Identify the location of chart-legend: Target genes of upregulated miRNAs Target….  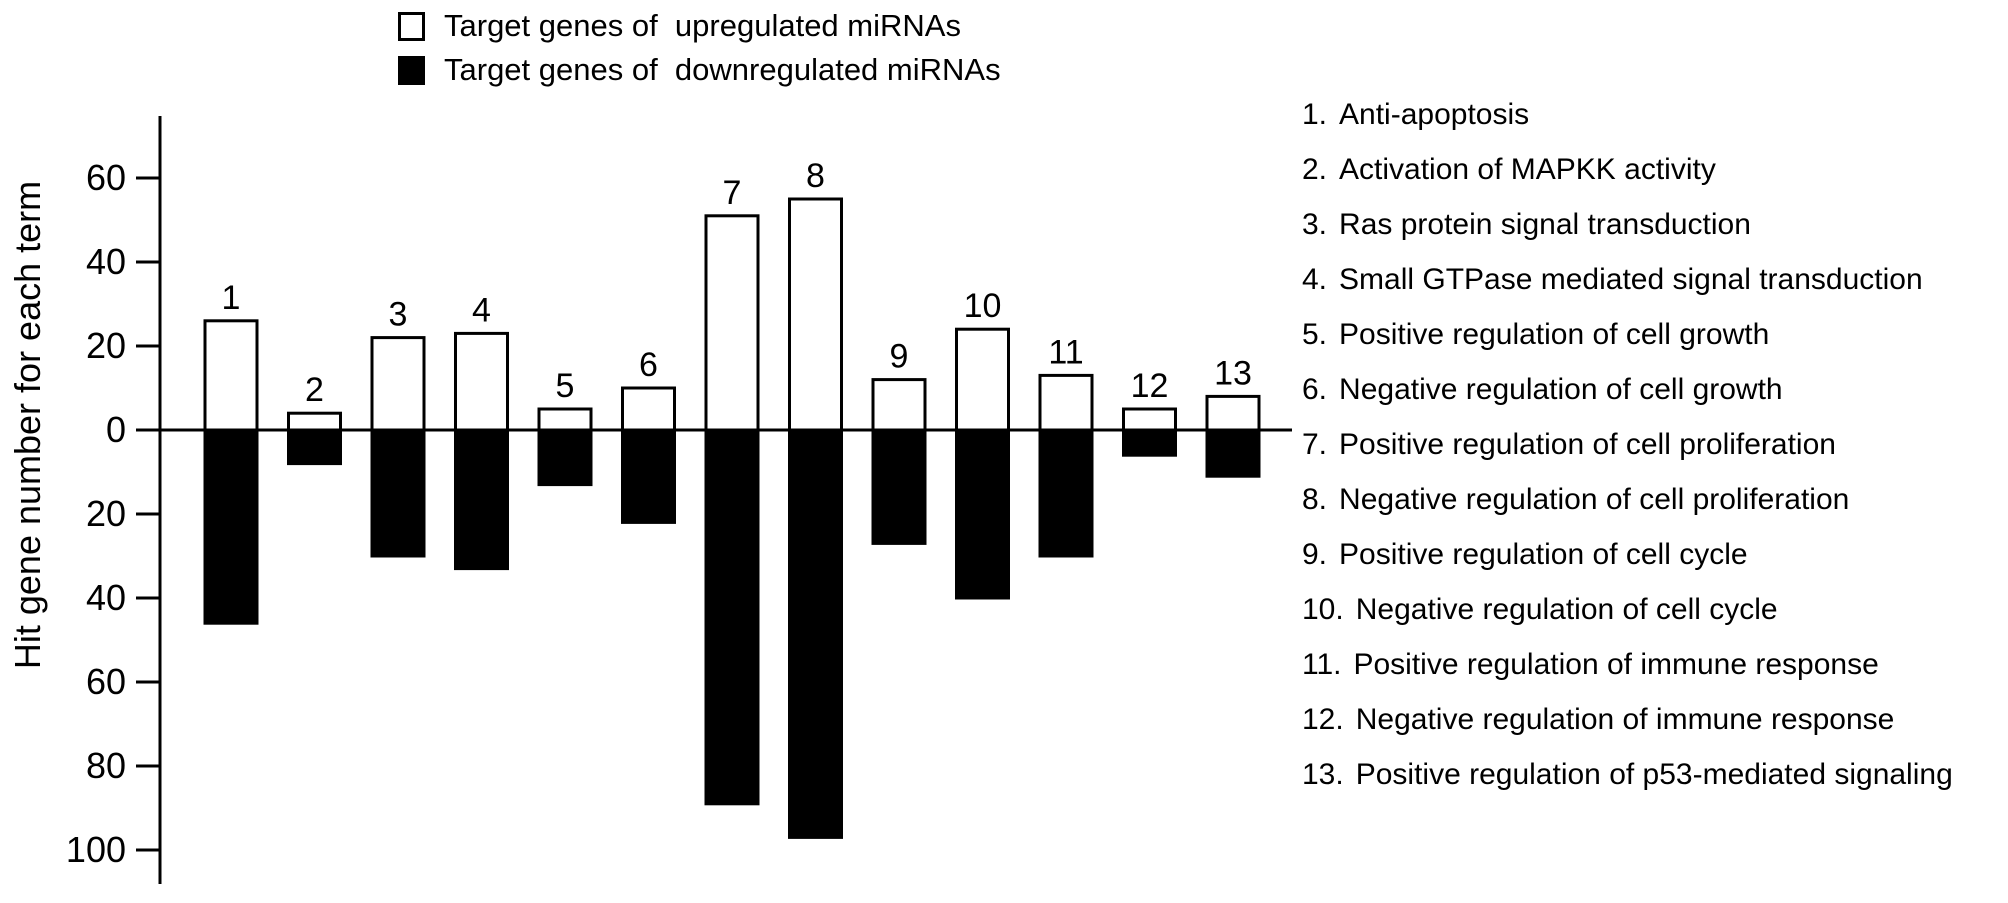
(699, 48).